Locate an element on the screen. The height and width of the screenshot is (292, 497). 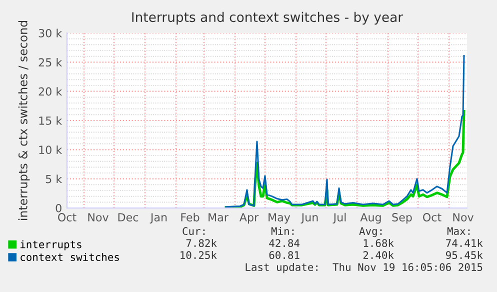
text: 7.82k is located at coordinates (201, 243).